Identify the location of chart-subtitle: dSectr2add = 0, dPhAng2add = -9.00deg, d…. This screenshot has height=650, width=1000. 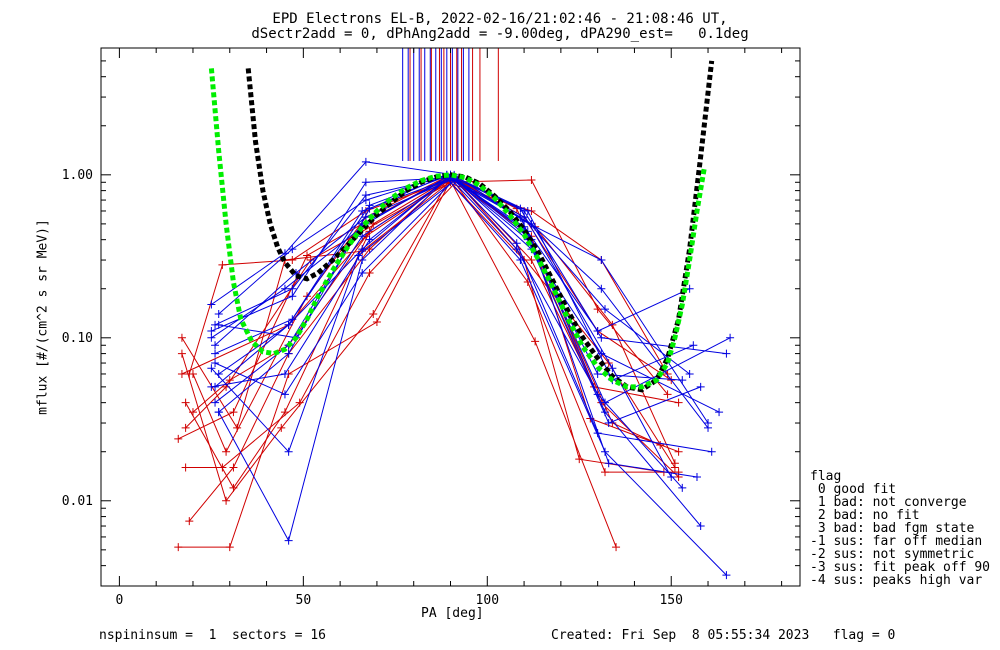
(500, 34).